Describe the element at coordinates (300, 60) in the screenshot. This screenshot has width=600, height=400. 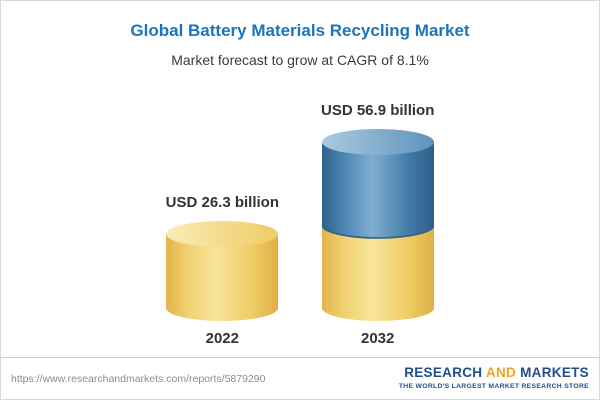
I see `chart-subtitle: Market forecast to grow at CAGR of 8.1%` at that location.